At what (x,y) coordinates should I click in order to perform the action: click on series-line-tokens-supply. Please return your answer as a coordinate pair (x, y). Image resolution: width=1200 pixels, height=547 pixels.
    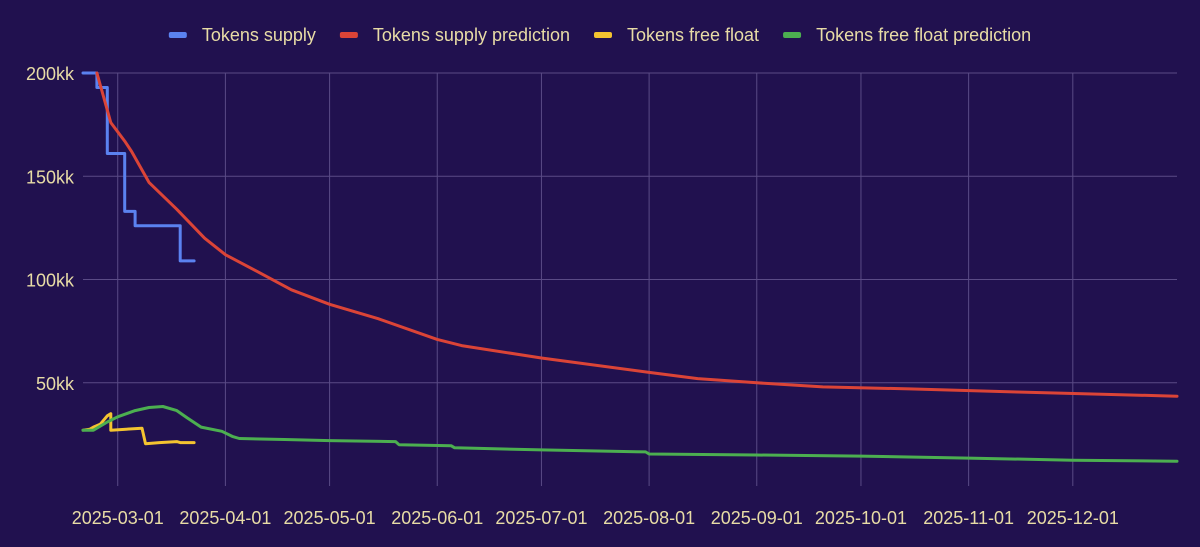
    Looking at the image, I should click on (138, 167).